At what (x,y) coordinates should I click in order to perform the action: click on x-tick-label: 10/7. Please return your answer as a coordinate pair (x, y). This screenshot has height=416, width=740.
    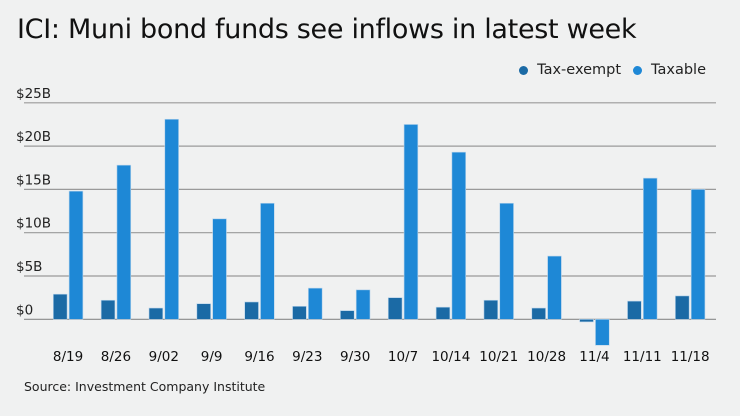
    Looking at the image, I should click on (403, 357).